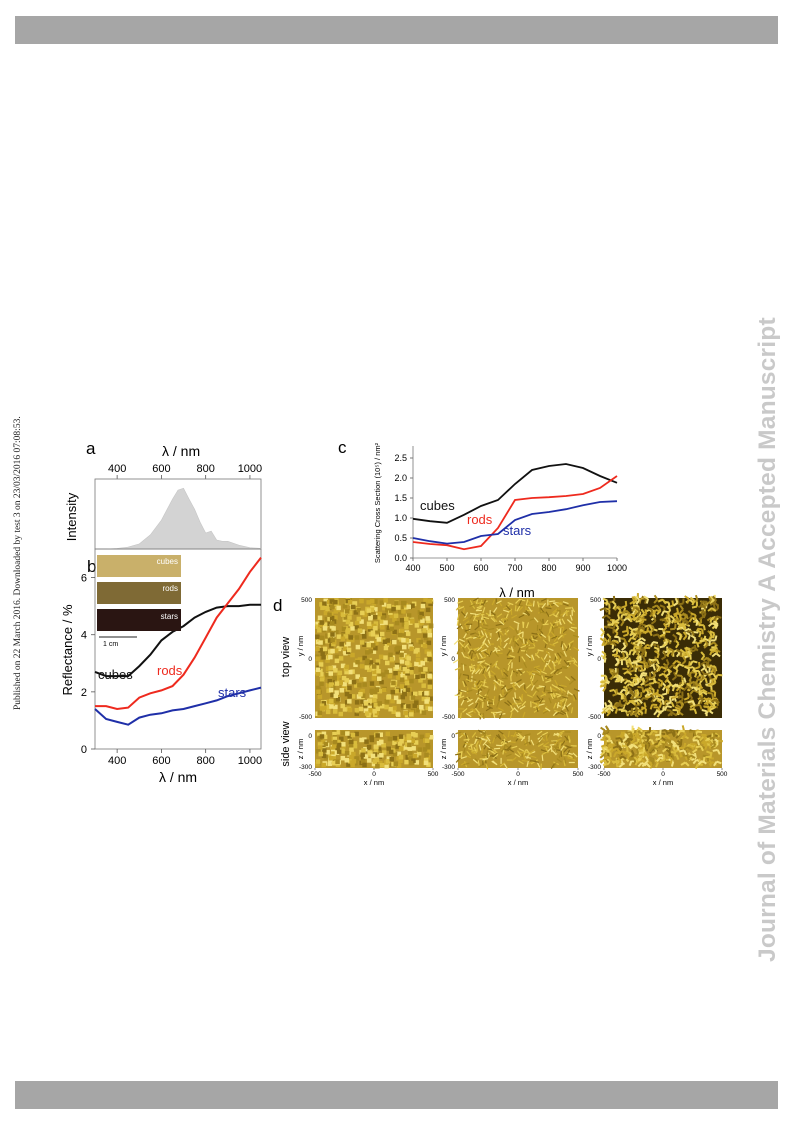  I want to click on label-stars-b: stars, so click(232, 692).